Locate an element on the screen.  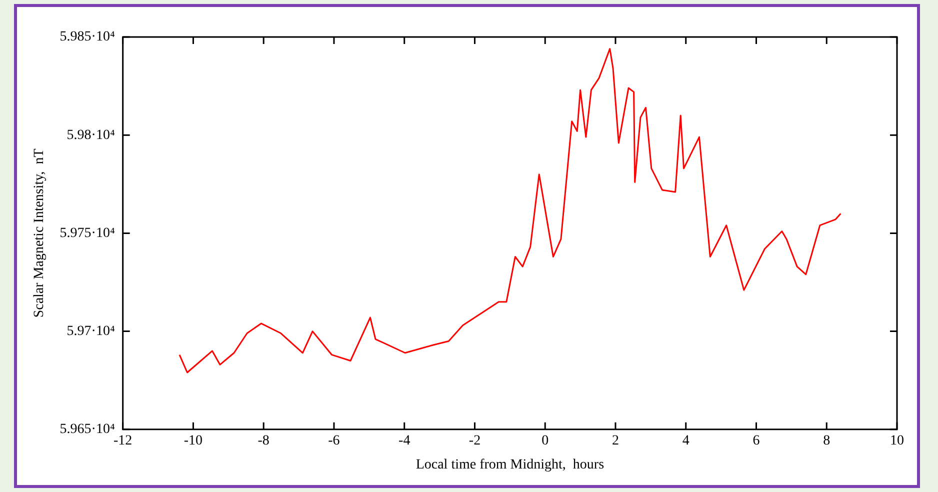
x-axis-title: Local time from Midnight, hours is located at coordinates (510, 464).